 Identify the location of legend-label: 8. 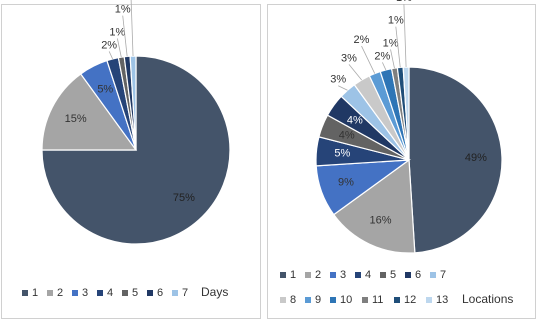
(293, 300).